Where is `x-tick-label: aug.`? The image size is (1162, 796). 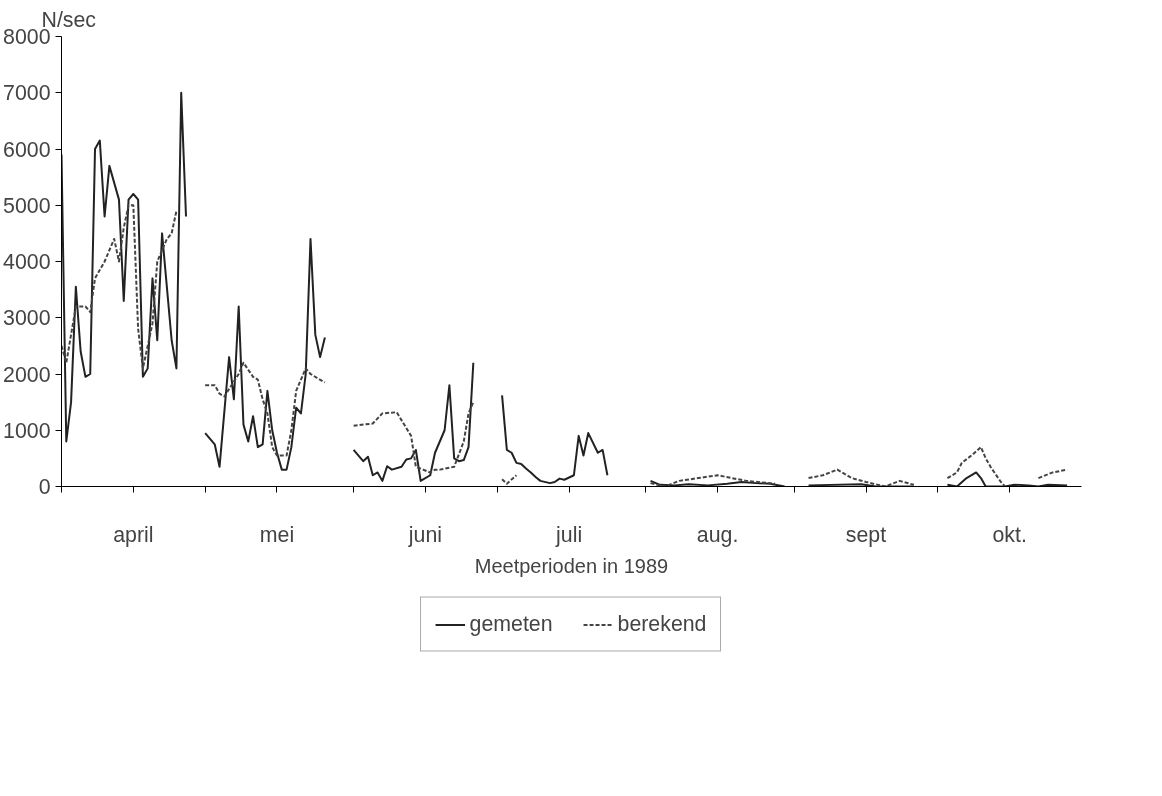
x-tick-label: aug. is located at coordinates (717, 534).